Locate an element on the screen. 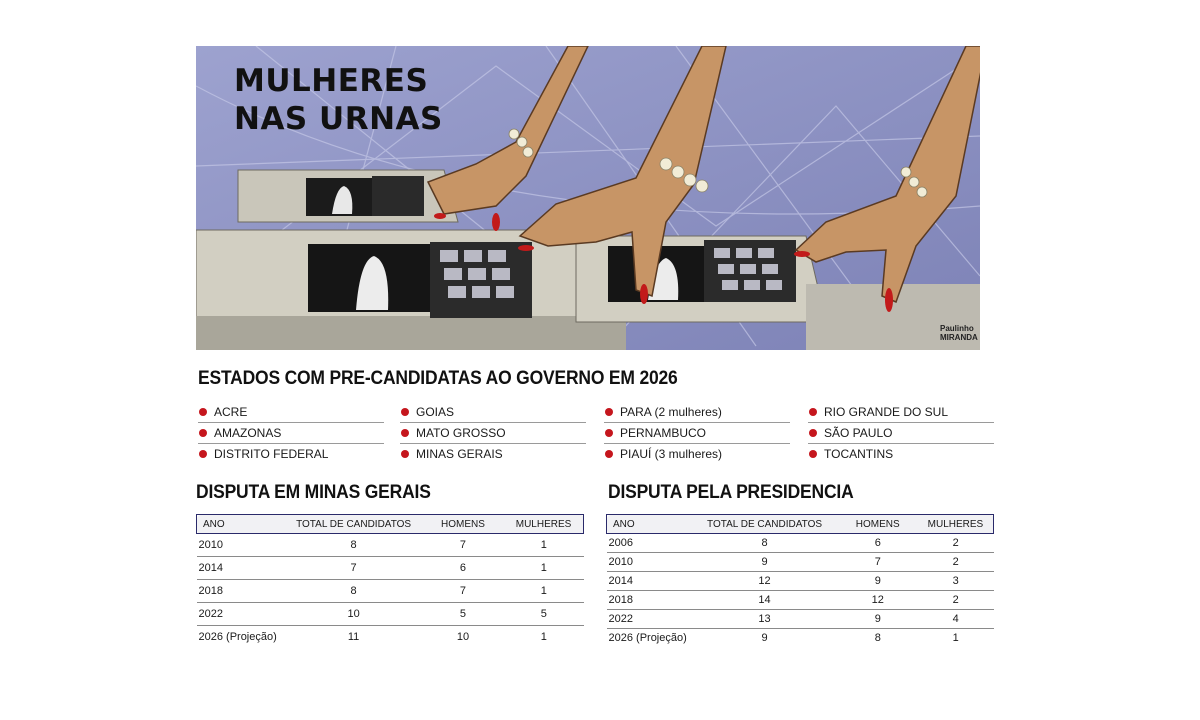 The width and height of the screenshot is (1200, 720). state-item: PIAUÍ (3 mulheres) is located at coordinates (697, 454).